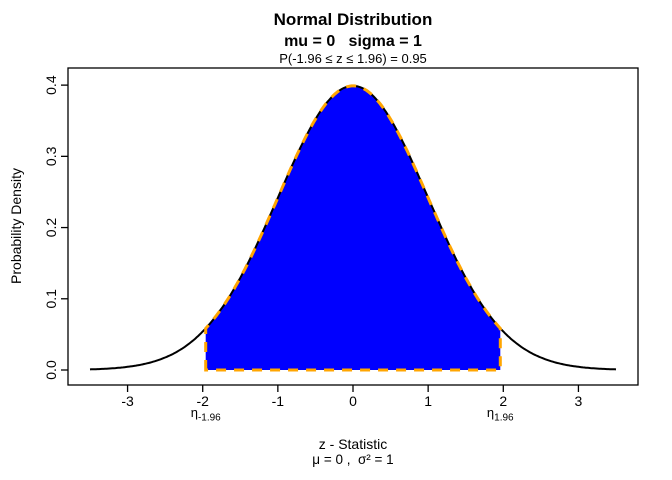 Image resolution: width=672 pixels, height=480 pixels. What do you see at coordinates (51, 156) in the screenshot?
I see `y-tick-label: 0.3` at bounding box center [51, 156].